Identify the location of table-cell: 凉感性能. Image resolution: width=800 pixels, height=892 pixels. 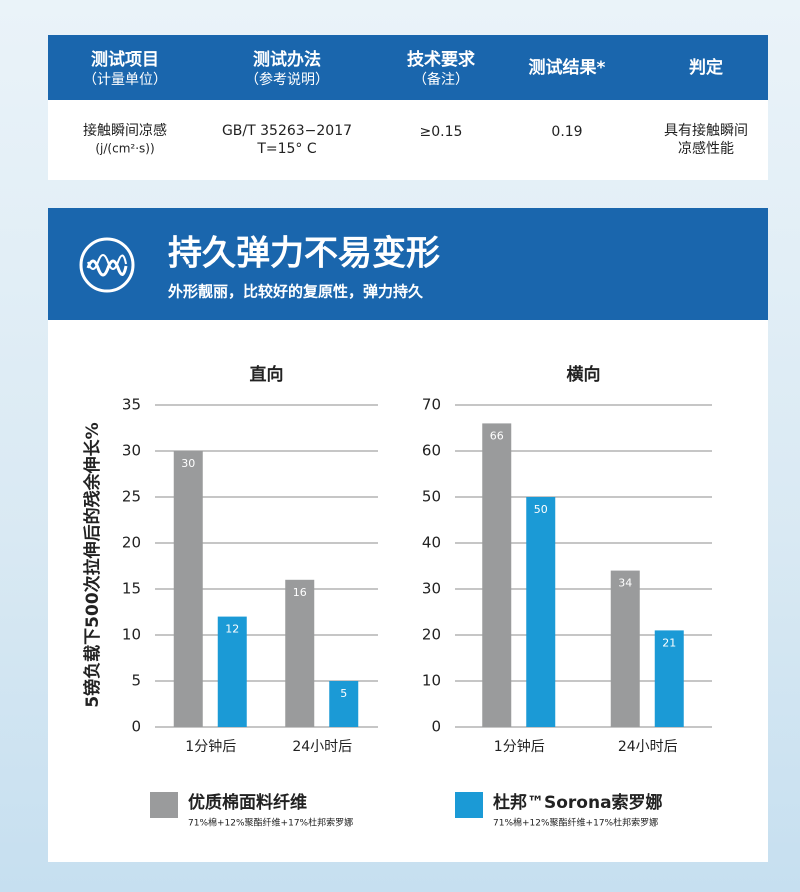
(706, 148).